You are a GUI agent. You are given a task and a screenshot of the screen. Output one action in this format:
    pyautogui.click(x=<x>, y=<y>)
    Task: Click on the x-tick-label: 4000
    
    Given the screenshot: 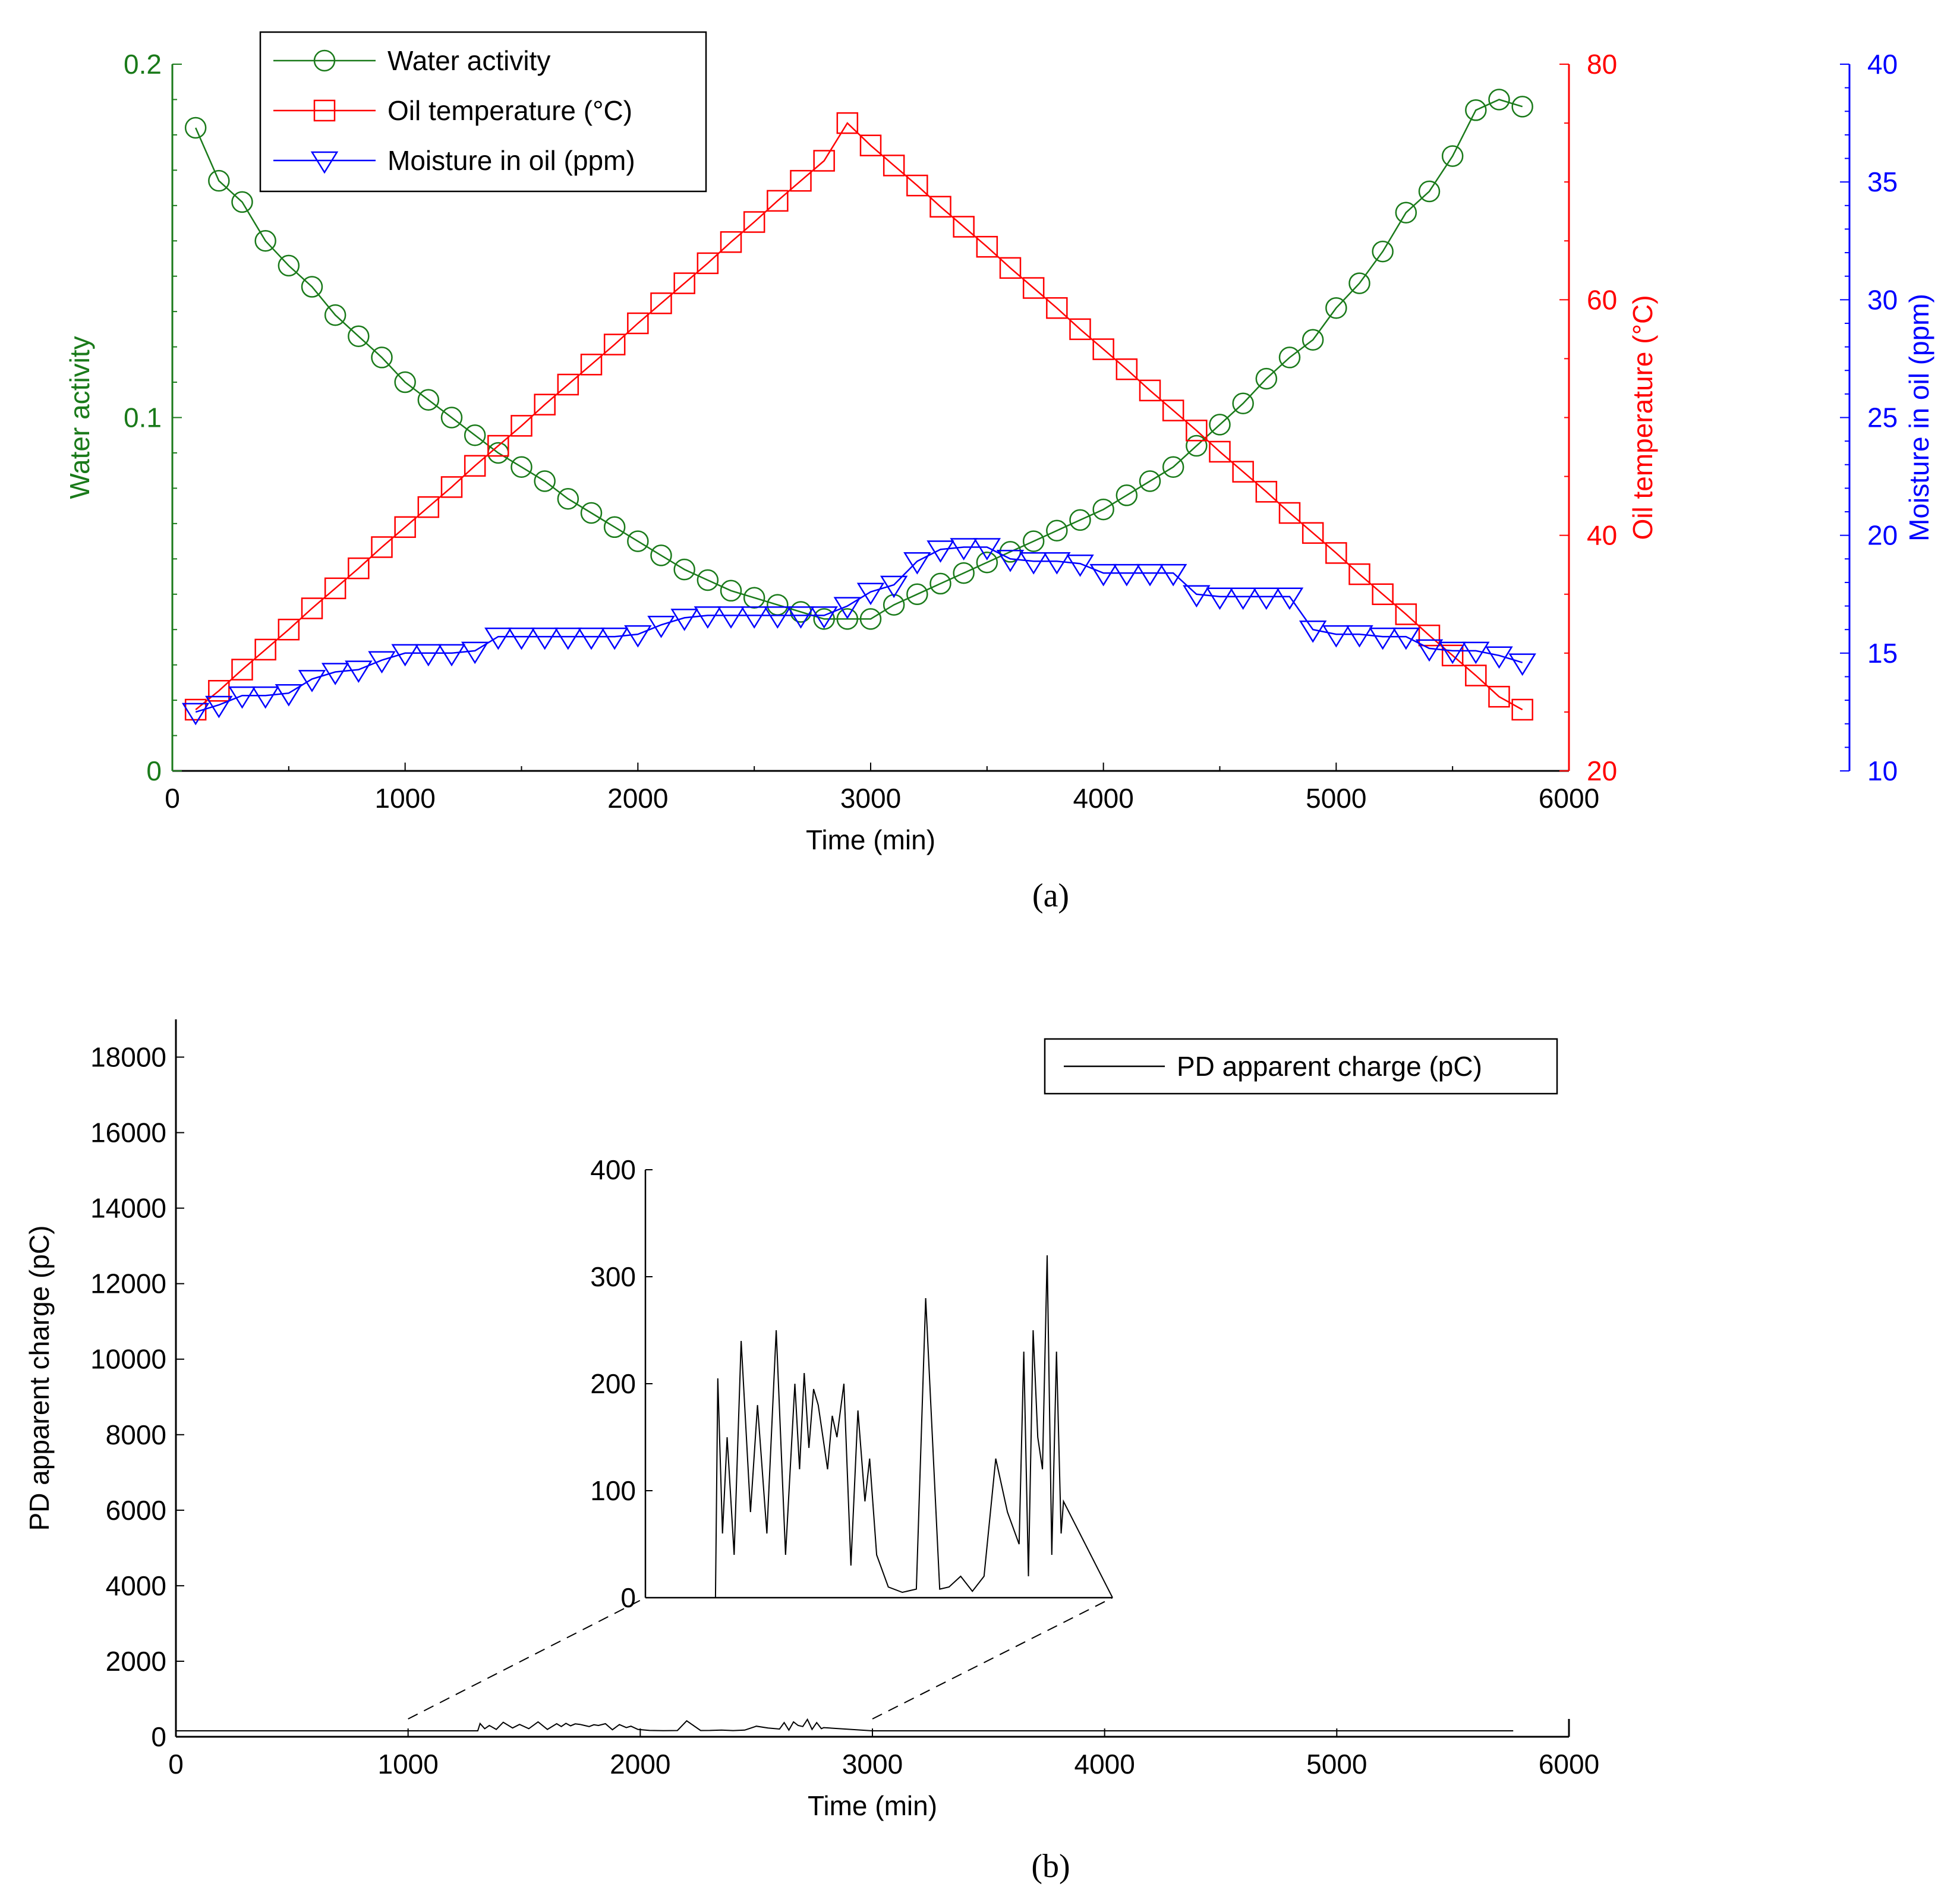 What is the action you would take?
    pyautogui.click(x=1103, y=798)
    